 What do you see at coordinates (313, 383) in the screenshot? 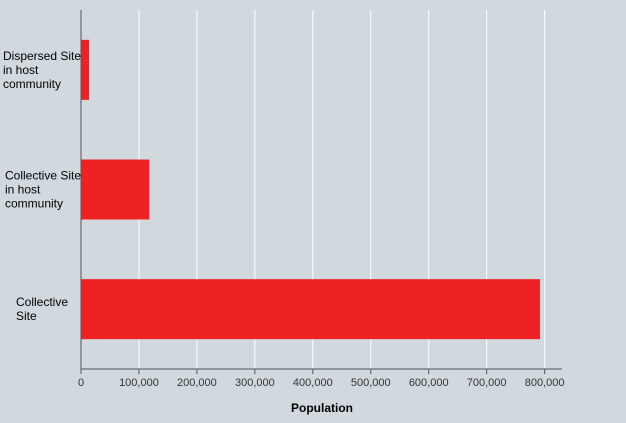
I see `x-tick-label: 400,000` at bounding box center [313, 383].